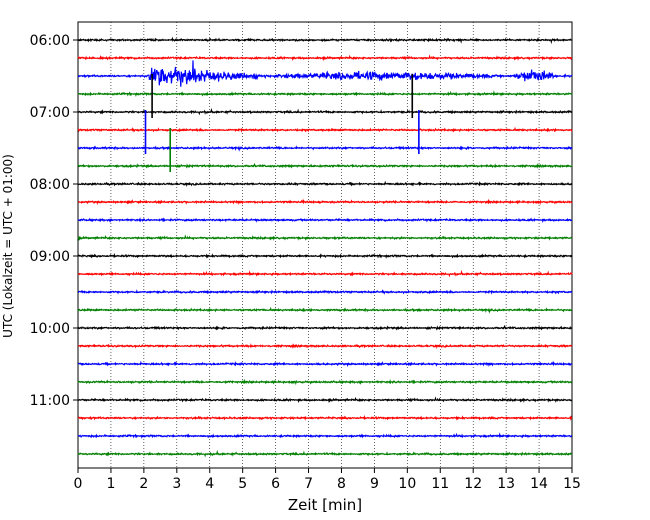 This screenshot has height=520, width=650. Describe the element at coordinates (282, 123) in the screenshot. I see `events-group` at that location.